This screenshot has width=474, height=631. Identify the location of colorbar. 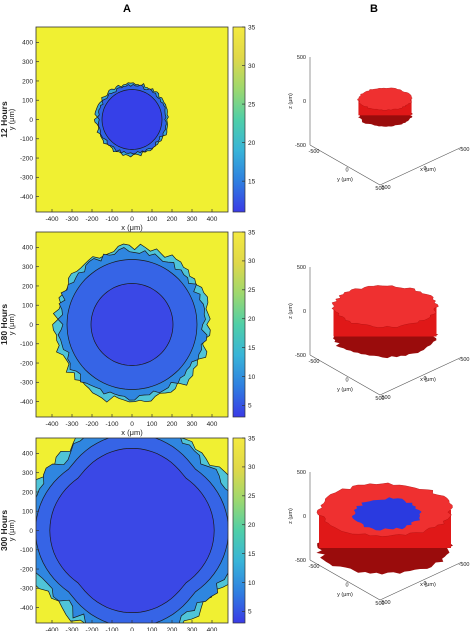
(239, 324).